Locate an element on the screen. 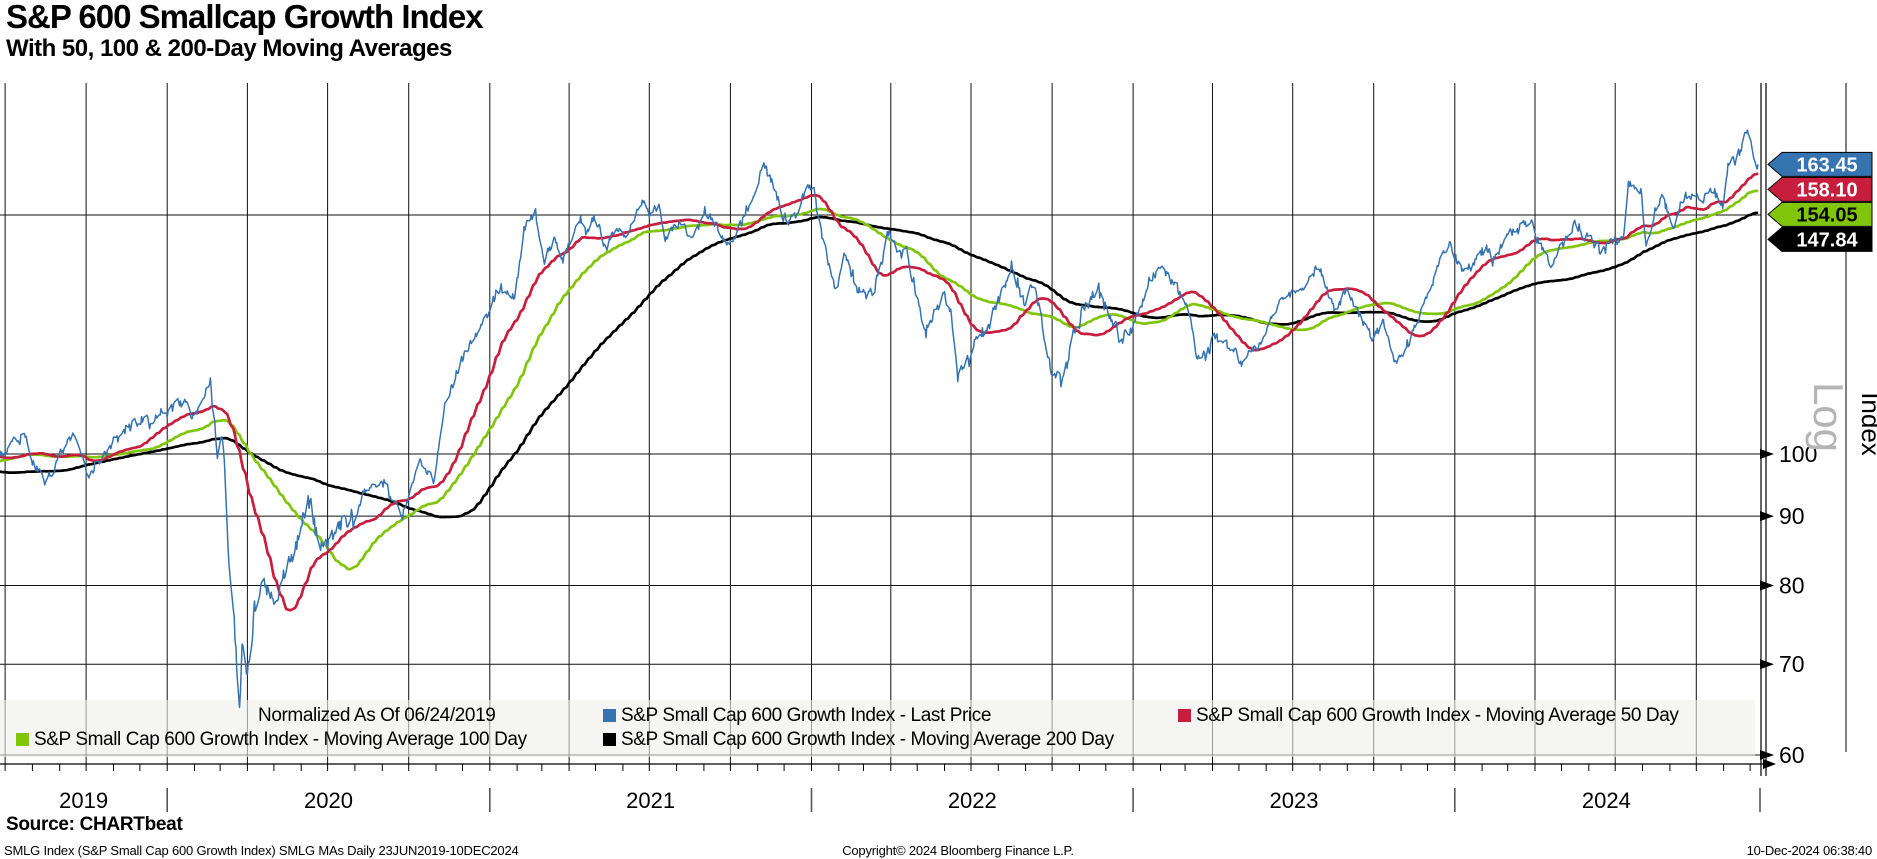 The height and width of the screenshot is (859, 1877). price-tag-label: 158.10 is located at coordinates (1826, 190).